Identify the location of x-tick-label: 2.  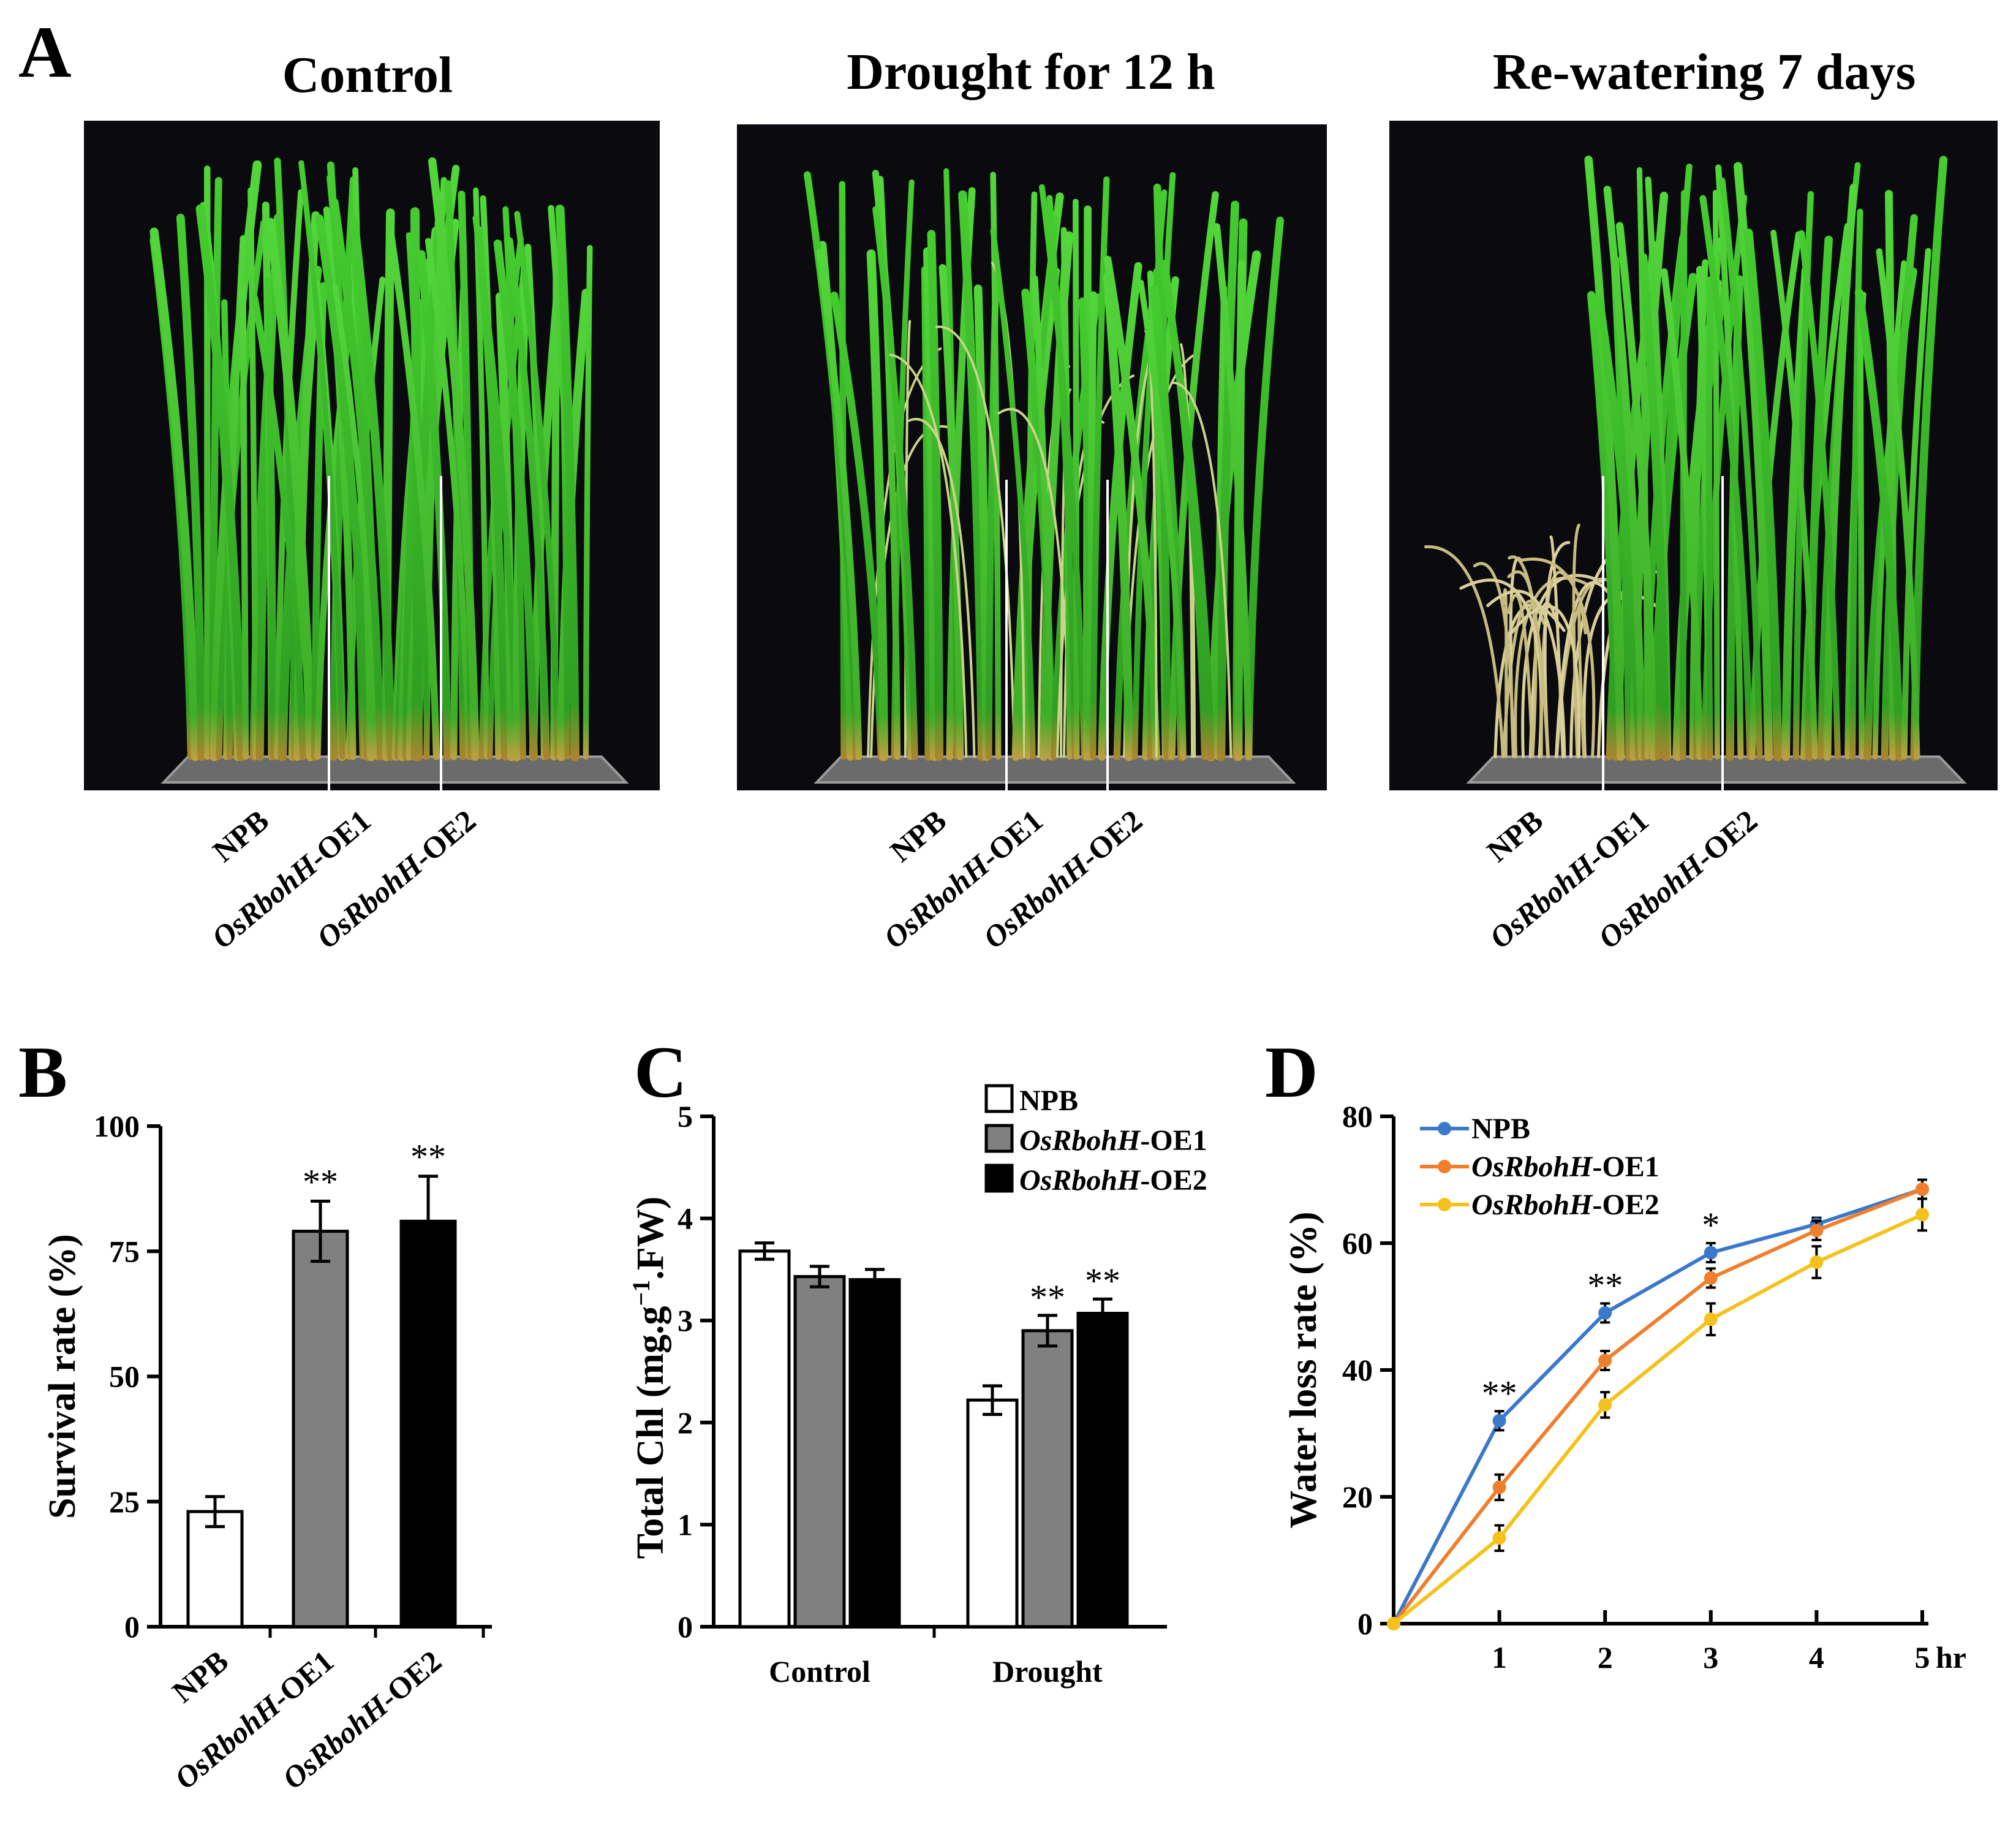
(1605, 1657).